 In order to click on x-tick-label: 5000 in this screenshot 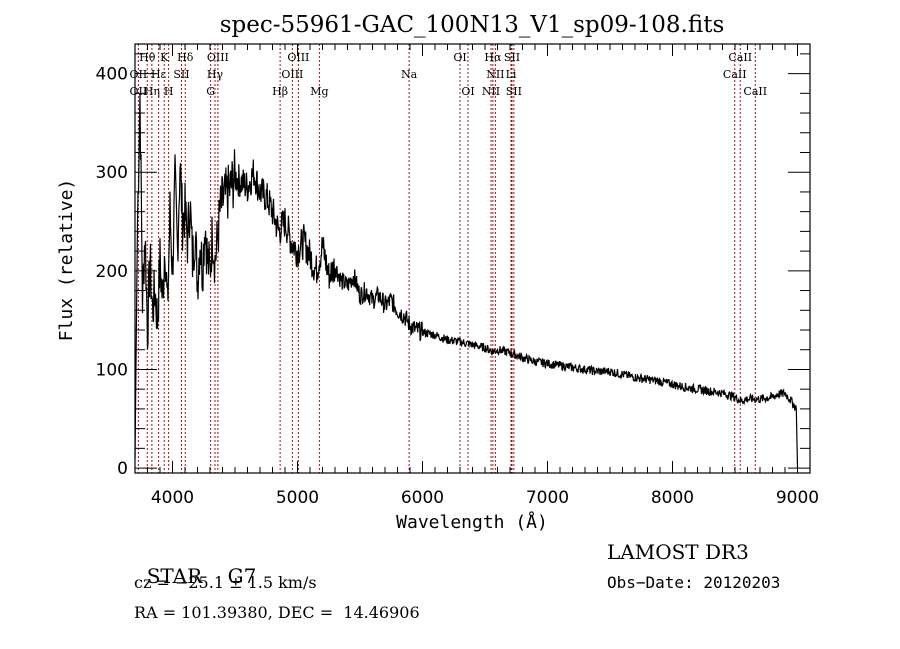, I will do `click(297, 498)`.